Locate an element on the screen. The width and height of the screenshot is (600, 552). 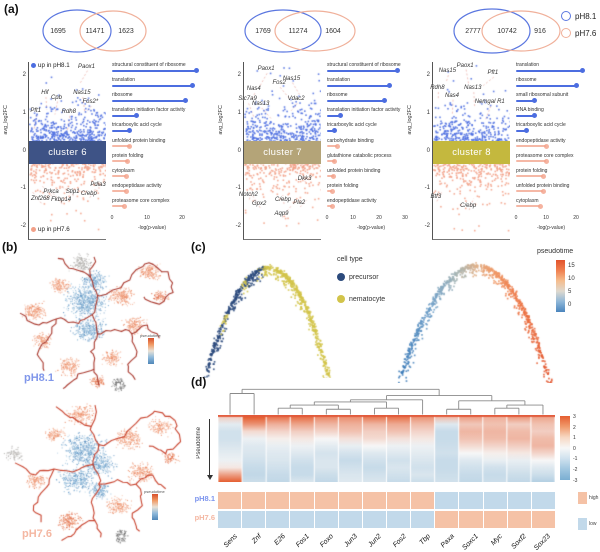
go-x-axis-label: -log(p-value) is located at coordinates (371, 228).